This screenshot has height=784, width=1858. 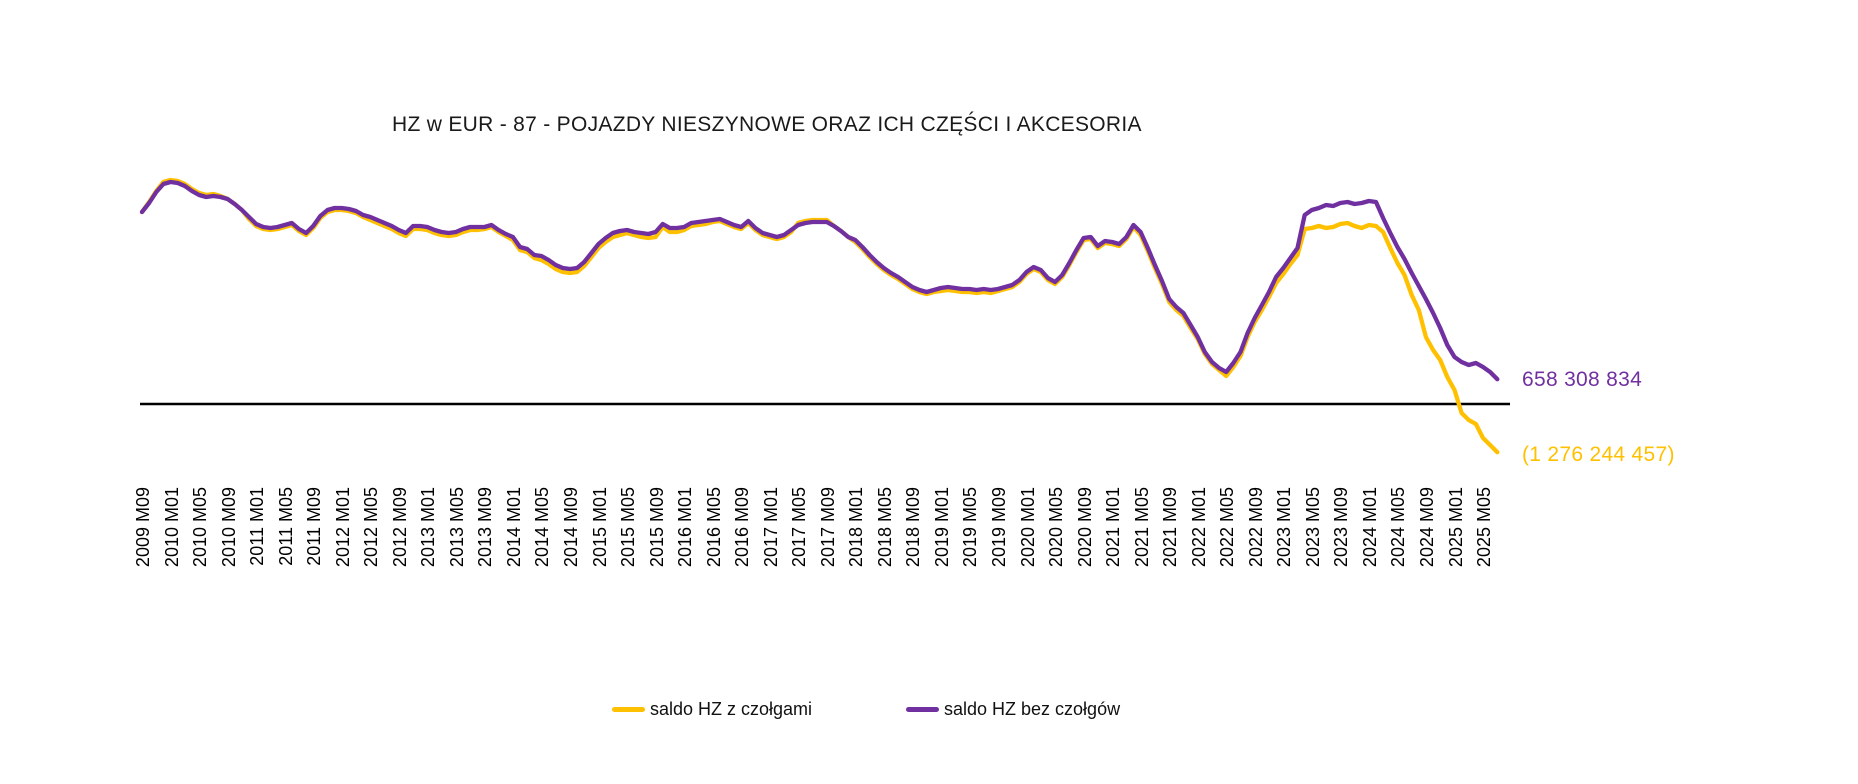 I want to click on x-axis-tick-label: 2020 M05, so click(x=1056, y=527).